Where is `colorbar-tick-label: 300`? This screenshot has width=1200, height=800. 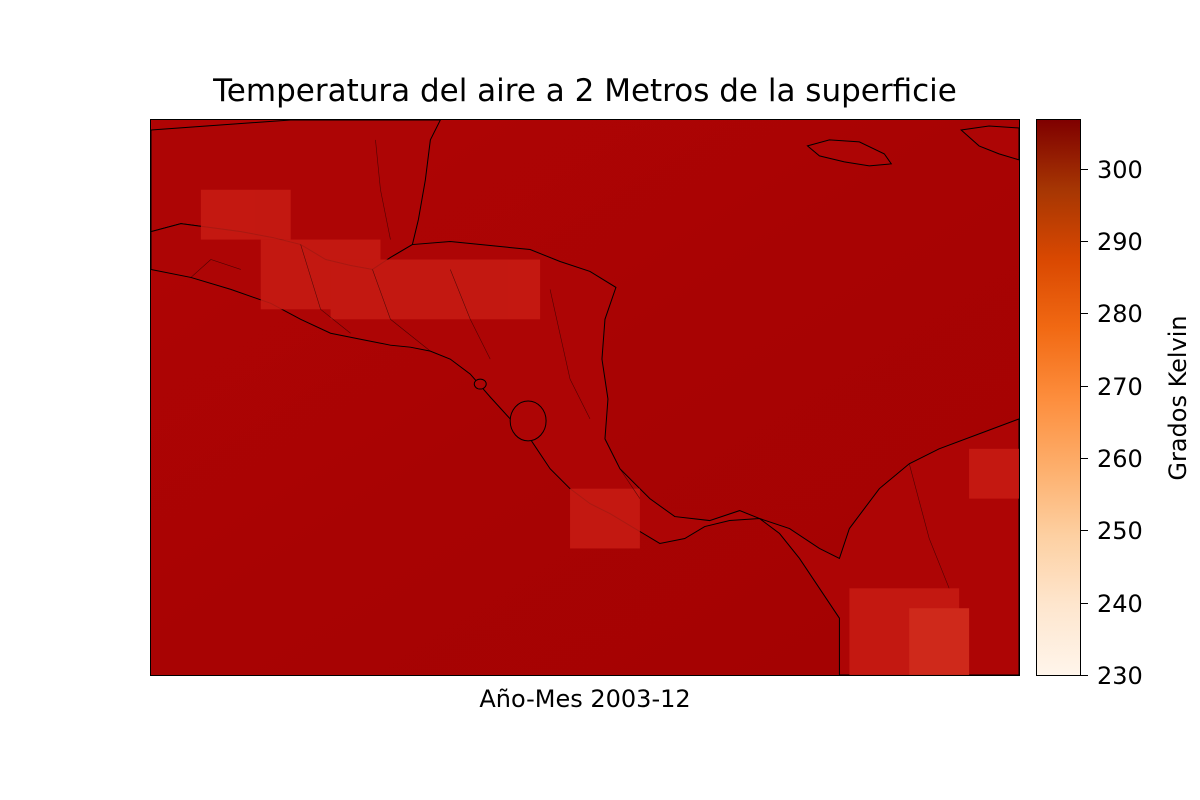 colorbar-tick-label: 300 is located at coordinates (1120, 169).